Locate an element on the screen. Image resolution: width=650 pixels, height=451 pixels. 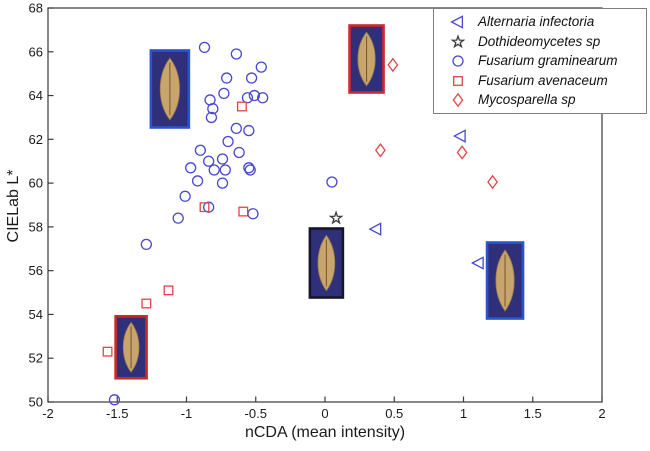
legend-item-4: Mycosparella sp is located at coordinates (540, 100).